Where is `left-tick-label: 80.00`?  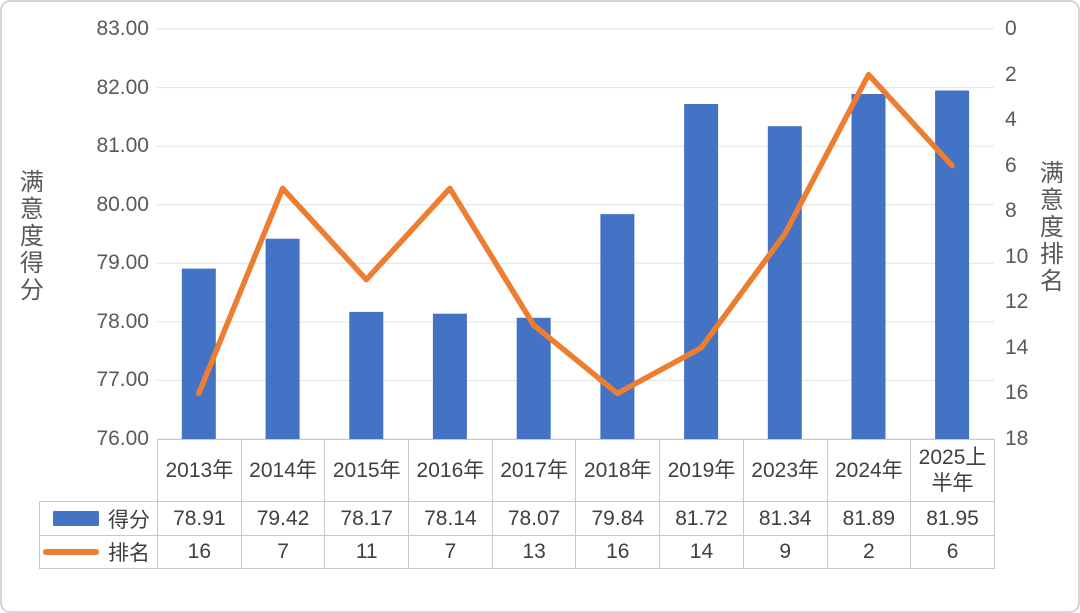 left-tick-label: 80.00 is located at coordinates (122, 204).